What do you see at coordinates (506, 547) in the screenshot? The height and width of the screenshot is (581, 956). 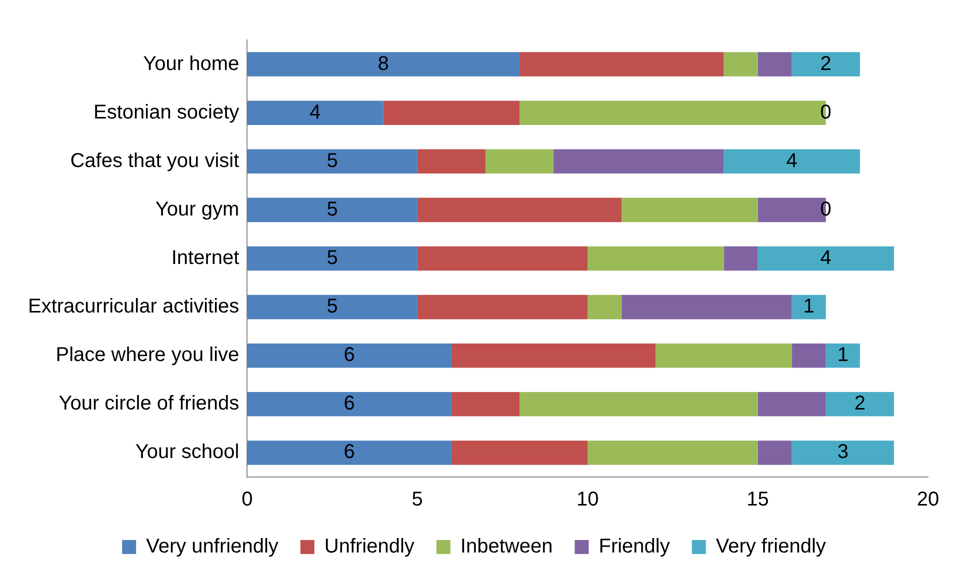 I see `legend-label: Inbetween` at bounding box center [506, 547].